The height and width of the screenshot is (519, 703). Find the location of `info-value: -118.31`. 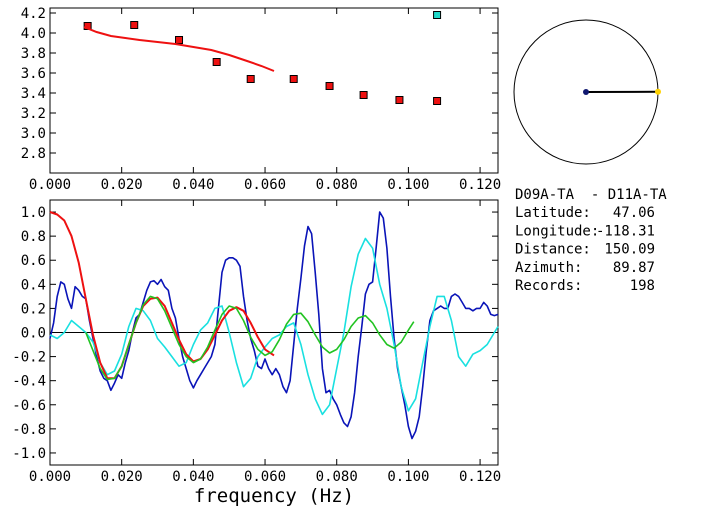

info-value: -118.31 is located at coordinates (625, 231).